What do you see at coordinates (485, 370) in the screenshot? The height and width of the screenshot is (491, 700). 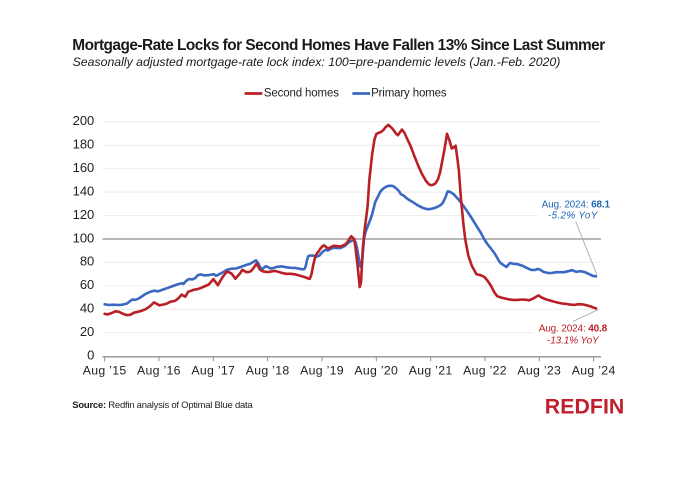 I see `svg-text: Aug ’22` at bounding box center [485, 370].